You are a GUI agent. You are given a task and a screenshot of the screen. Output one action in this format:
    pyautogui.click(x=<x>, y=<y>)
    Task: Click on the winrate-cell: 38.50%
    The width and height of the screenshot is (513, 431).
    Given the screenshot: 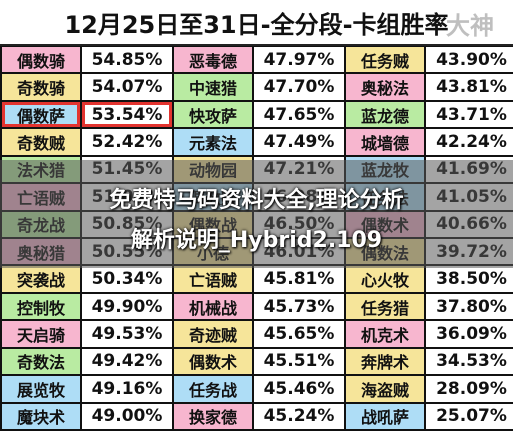 What is the action you would take?
    pyautogui.click(x=469, y=279)
    